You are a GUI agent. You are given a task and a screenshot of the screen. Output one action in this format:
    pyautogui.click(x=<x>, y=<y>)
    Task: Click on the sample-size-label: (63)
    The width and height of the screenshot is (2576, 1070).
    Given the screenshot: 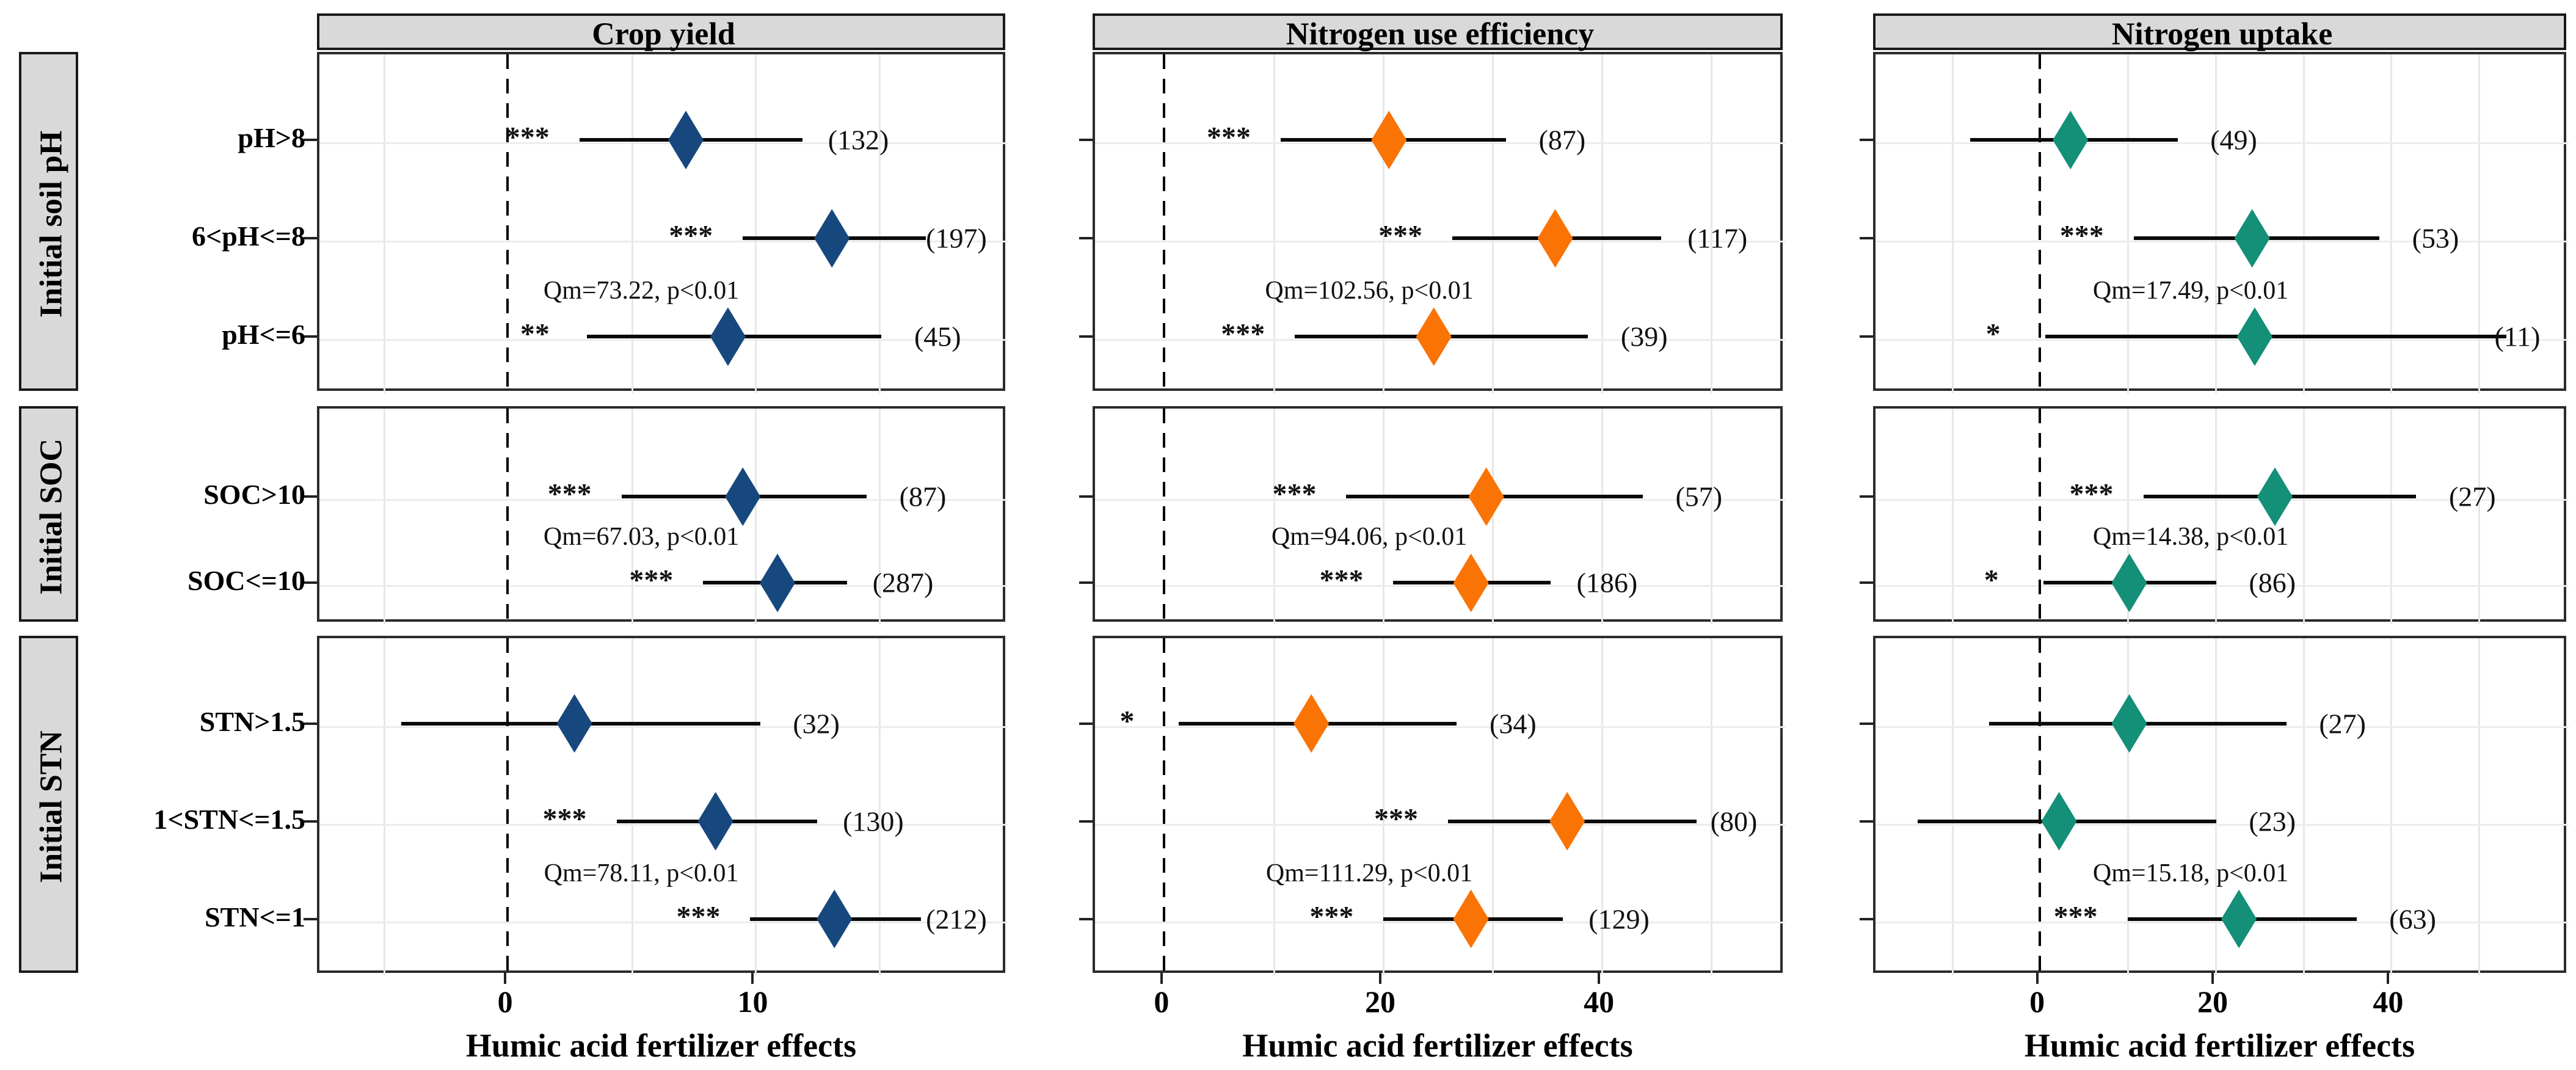 What is the action you would take?
    pyautogui.click(x=2412, y=919)
    